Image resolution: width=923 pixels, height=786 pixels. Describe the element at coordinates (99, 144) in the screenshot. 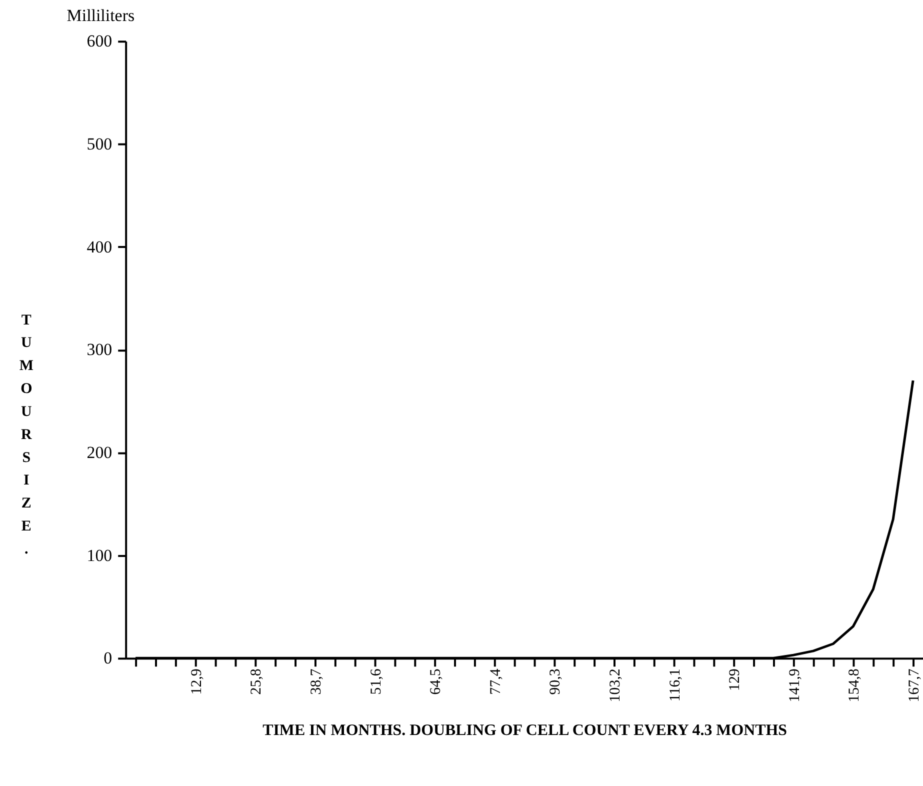

I see `y-tick-label: 500` at that location.